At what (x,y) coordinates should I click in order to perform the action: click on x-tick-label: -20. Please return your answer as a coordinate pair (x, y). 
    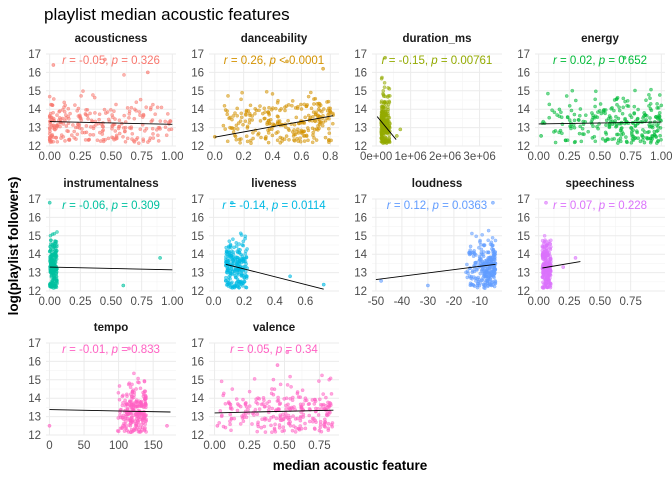
    Looking at the image, I should click on (454, 302).